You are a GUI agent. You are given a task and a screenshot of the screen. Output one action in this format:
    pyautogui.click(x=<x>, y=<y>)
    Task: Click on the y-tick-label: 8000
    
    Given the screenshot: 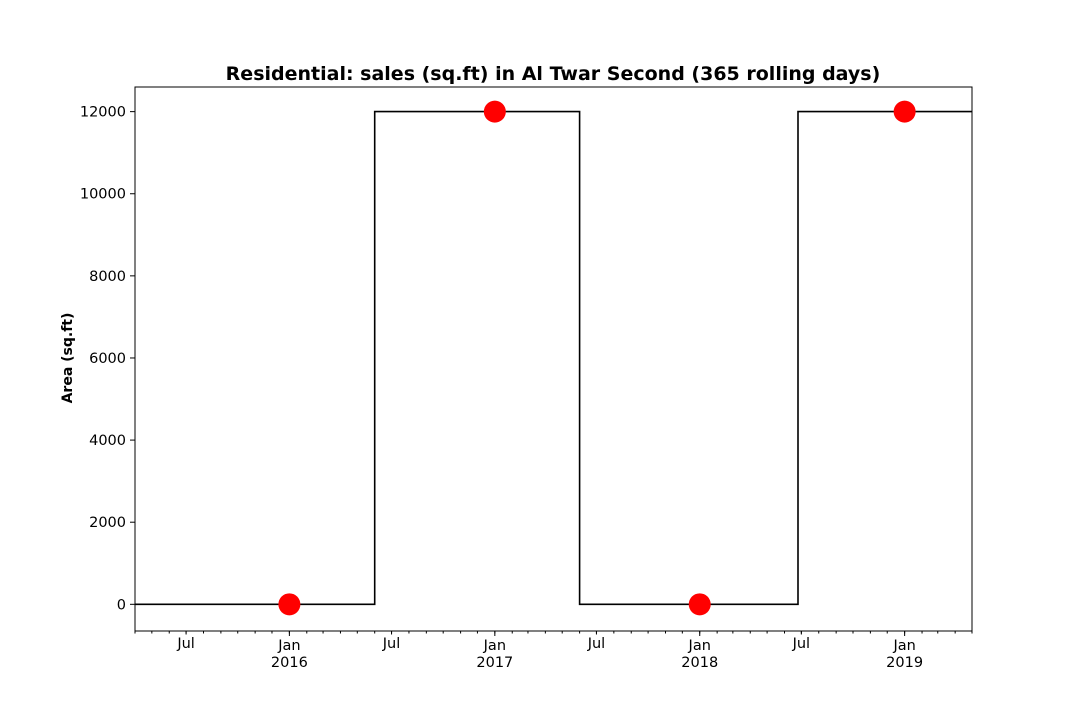 What is the action you would take?
    pyautogui.click(x=107, y=277)
    